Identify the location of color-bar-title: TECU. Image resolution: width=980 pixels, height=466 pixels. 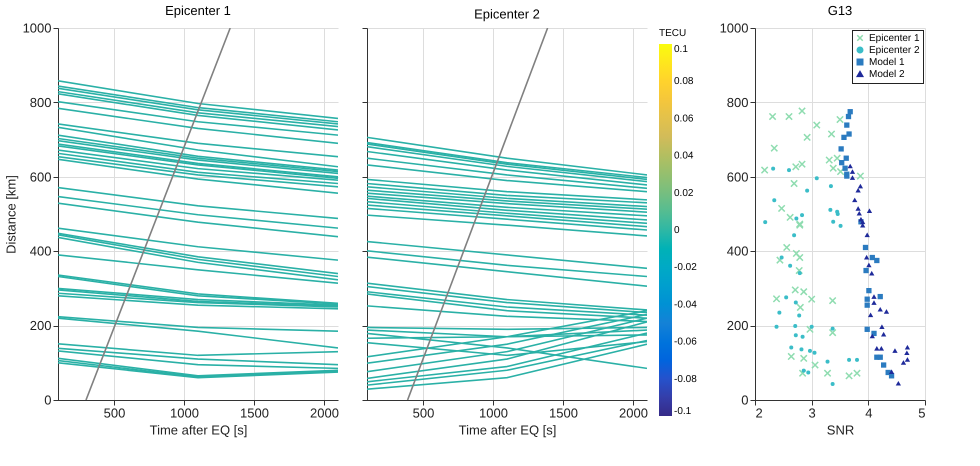
(672, 33).